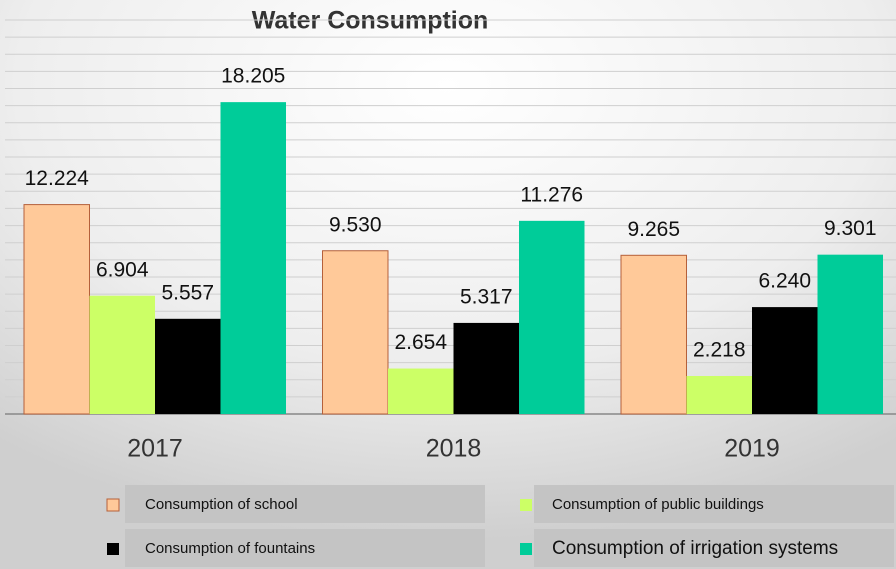  What do you see at coordinates (752, 449) in the screenshot?
I see `x-tick-label: 2019` at bounding box center [752, 449].